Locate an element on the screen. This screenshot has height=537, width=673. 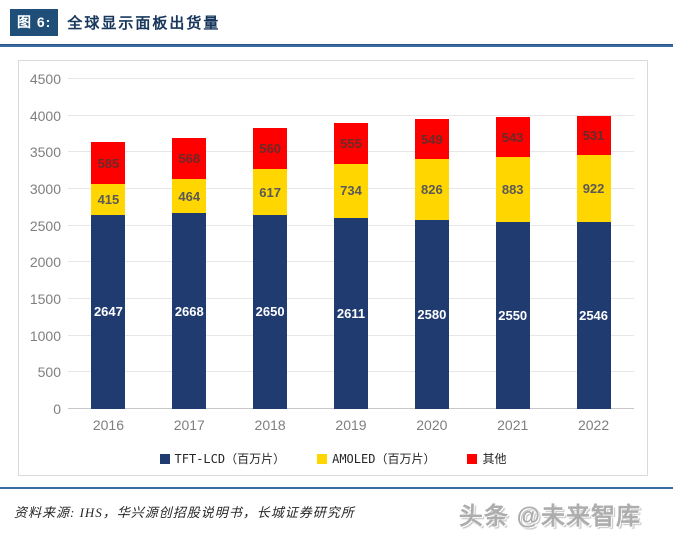
legend-item: 其他 is located at coordinates (486, 458).